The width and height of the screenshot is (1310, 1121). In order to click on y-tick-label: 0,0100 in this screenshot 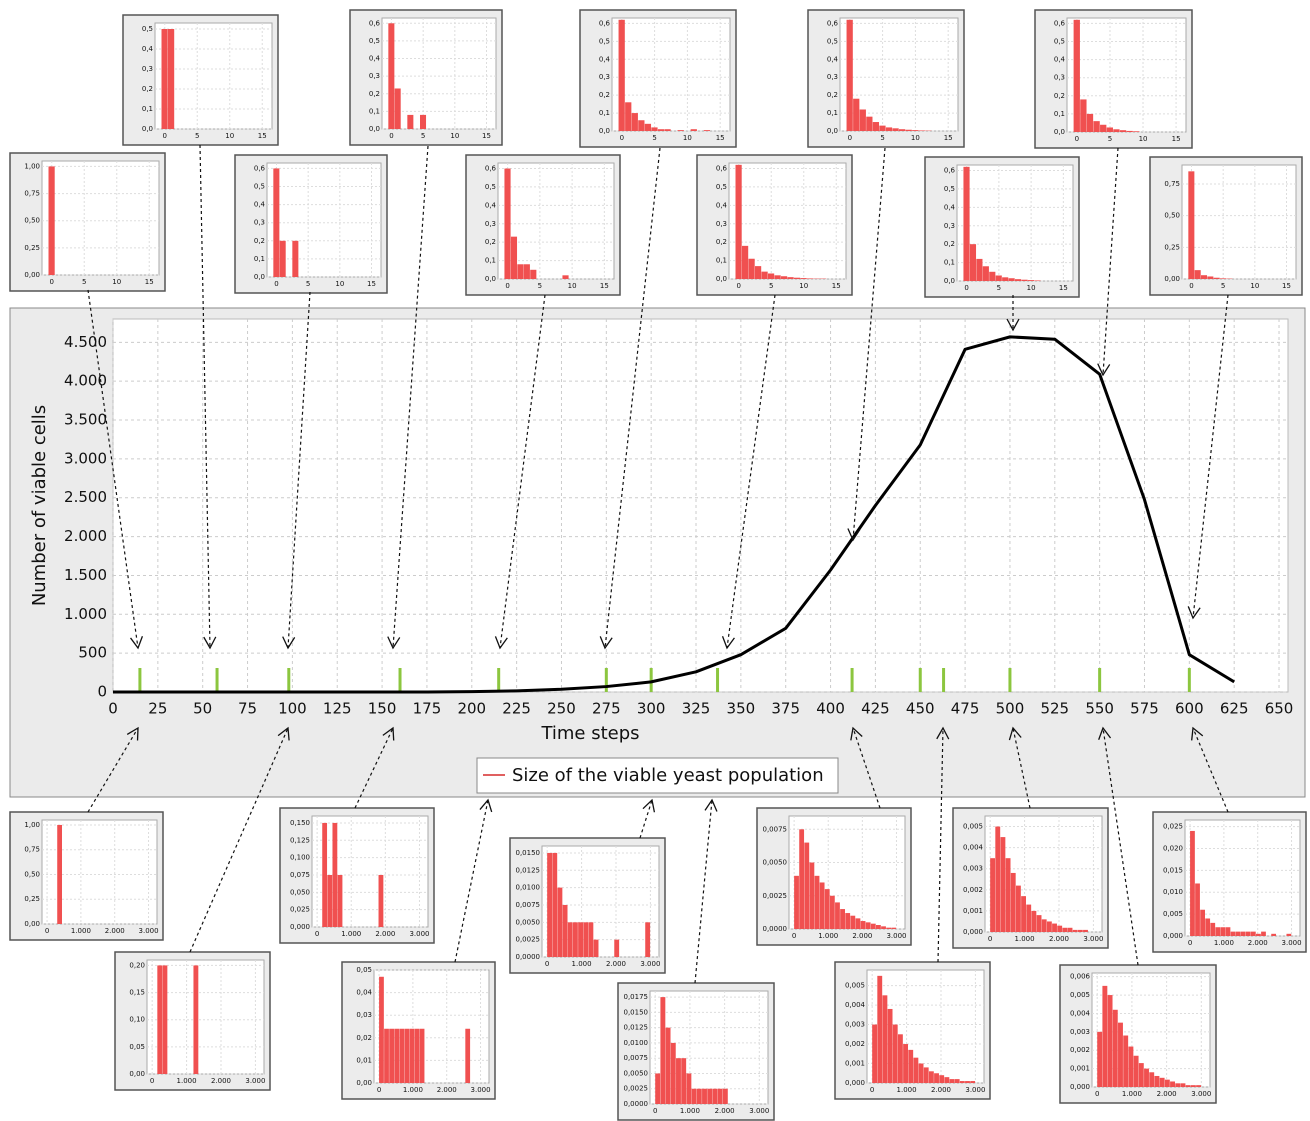, I will do `click(528, 888)`.